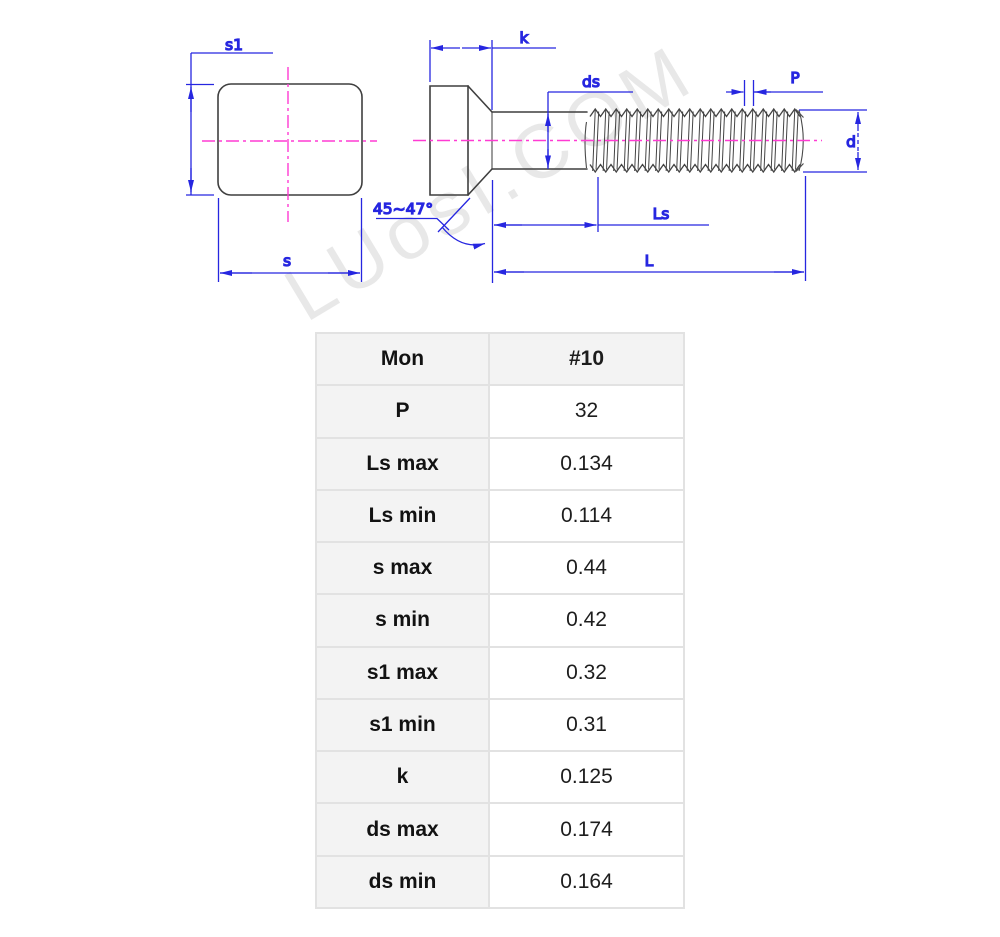  Describe the element at coordinates (402, 620) in the screenshot. I see `spec-label-cell: s min` at that location.